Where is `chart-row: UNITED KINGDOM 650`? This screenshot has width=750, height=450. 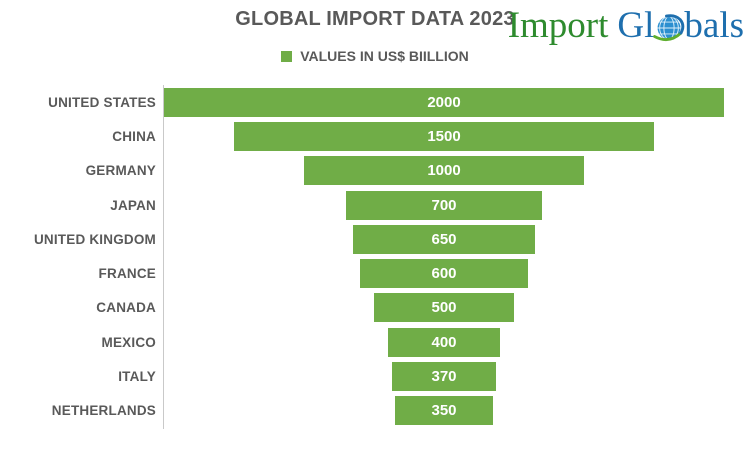 chart-row: UNITED KINGDOM 650 is located at coordinates (362, 239).